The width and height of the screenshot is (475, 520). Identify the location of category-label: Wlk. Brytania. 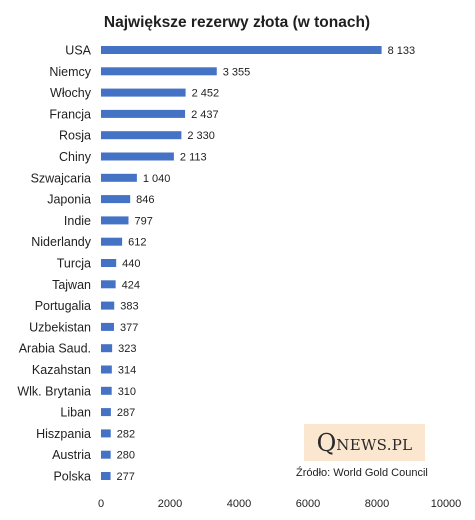
(54, 391).